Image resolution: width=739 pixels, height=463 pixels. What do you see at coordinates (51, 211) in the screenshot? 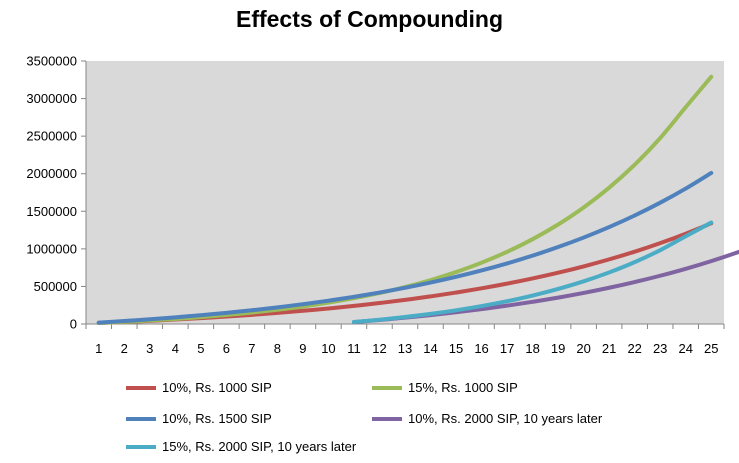
I see `y-tick-label: 1500000` at bounding box center [51, 211].